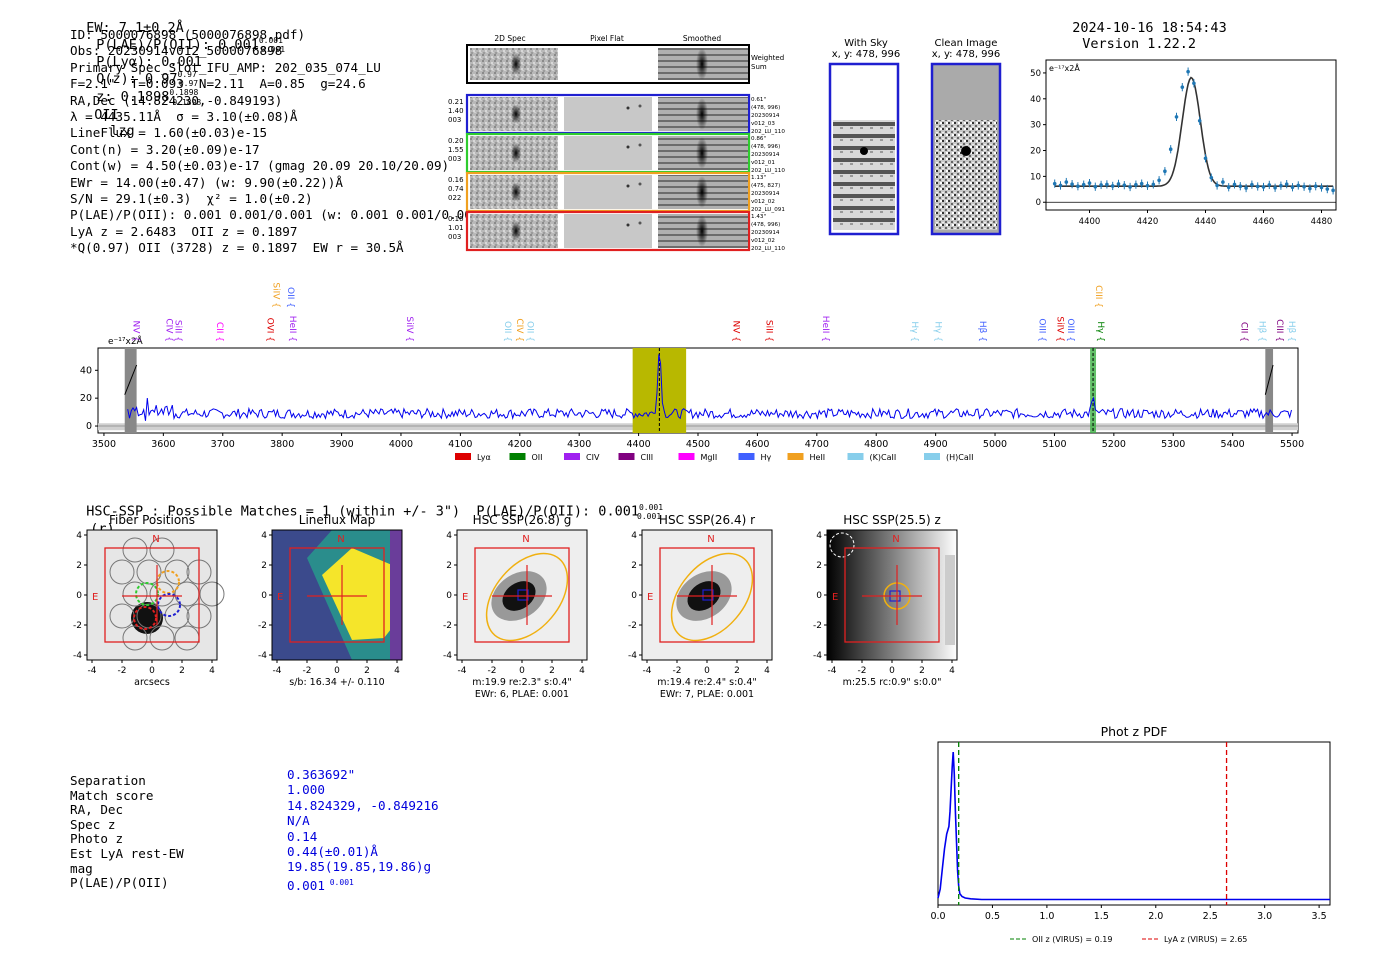 The height and width of the screenshot is (953, 1400). Describe the element at coordinates (81, 868) in the screenshot. I see `match-label: mag` at that location.